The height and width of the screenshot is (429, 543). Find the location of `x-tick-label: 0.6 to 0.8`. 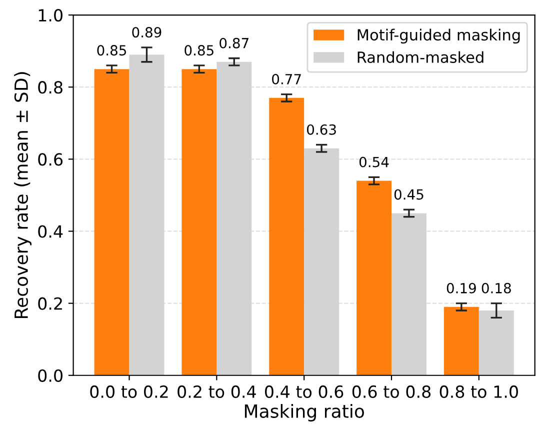

x-tick-label: 0.6 to 0.8 is located at coordinates (391, 391).